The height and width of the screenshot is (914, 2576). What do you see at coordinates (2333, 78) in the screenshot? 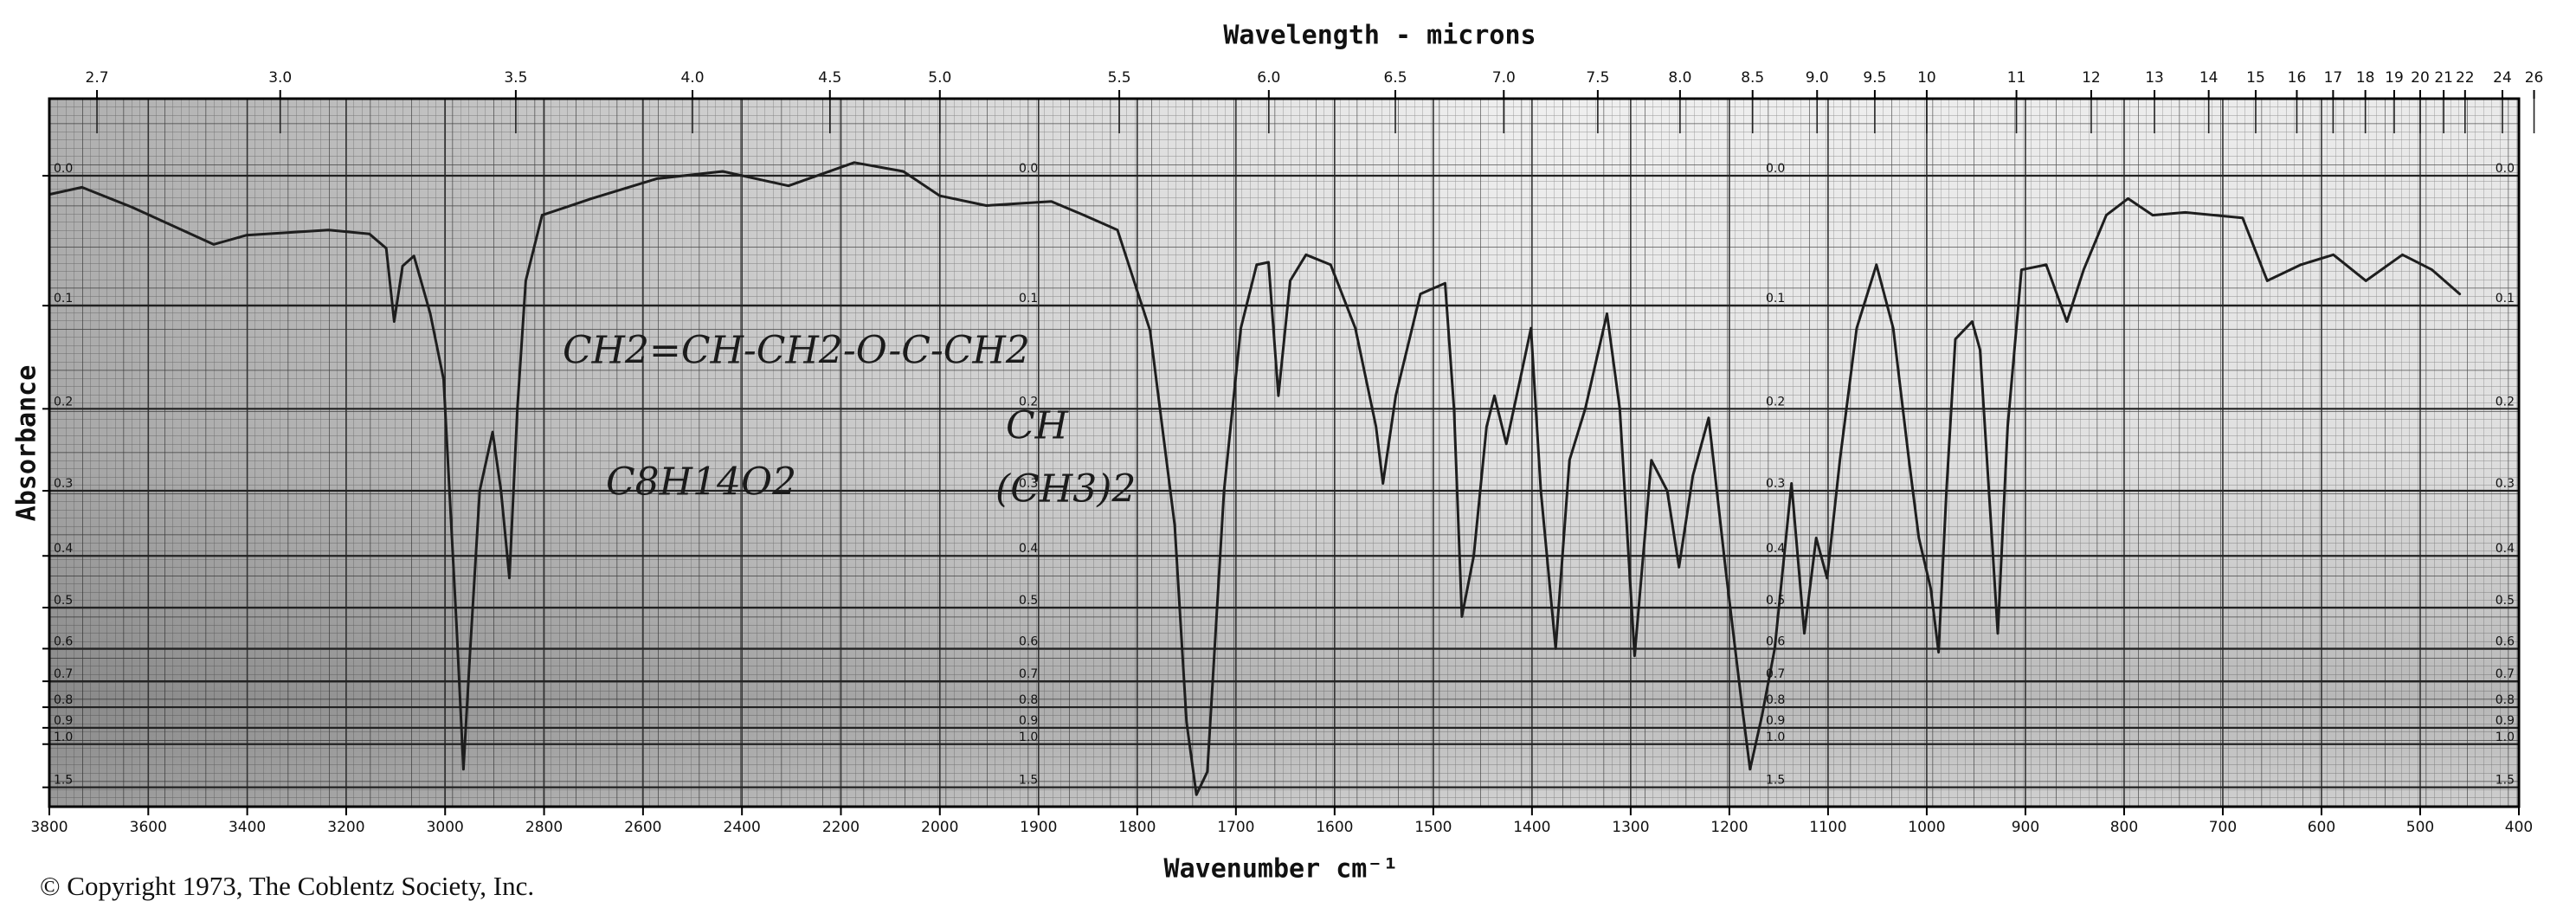
I see `x2-tick-label: 17` at bounding box center [2333, 78].